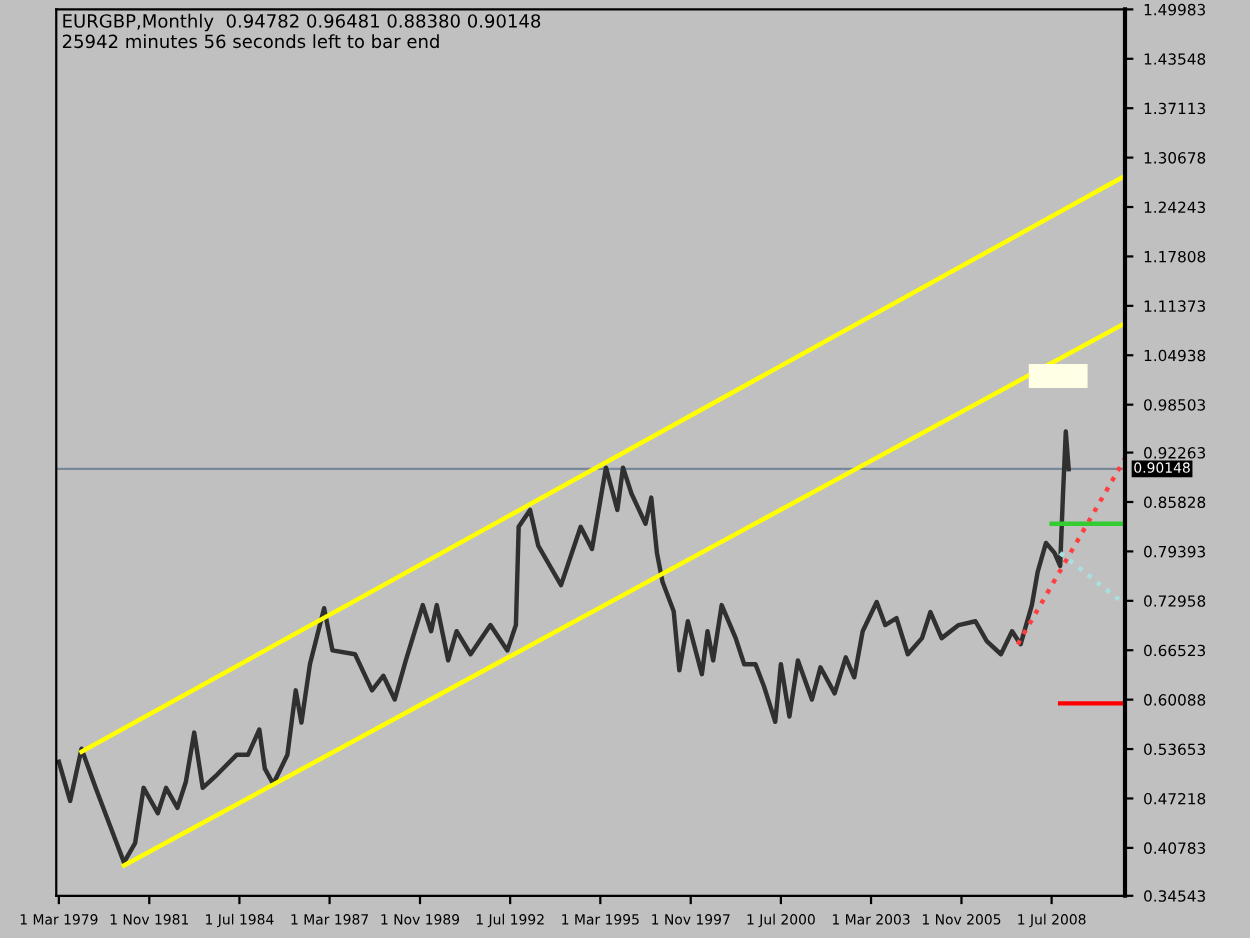  I want to click on text: 25942 minutes 56 seconds left to bar end, so click(250, 41).